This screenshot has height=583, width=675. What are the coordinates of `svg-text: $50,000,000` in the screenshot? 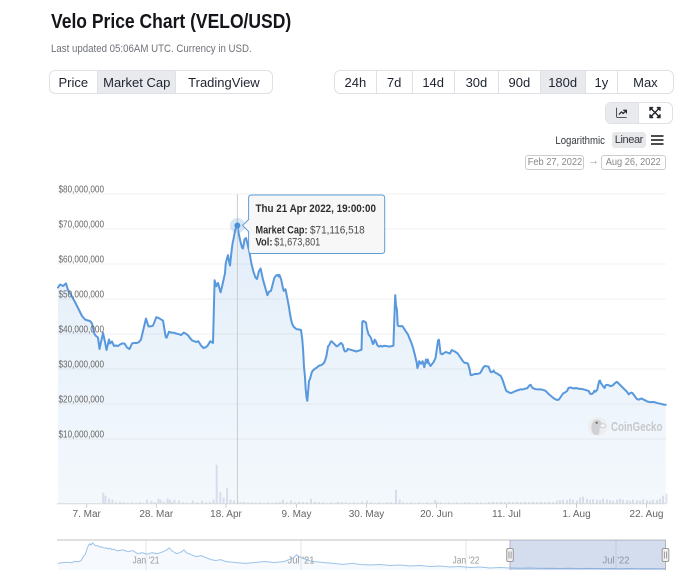 It's located at (82, 295).